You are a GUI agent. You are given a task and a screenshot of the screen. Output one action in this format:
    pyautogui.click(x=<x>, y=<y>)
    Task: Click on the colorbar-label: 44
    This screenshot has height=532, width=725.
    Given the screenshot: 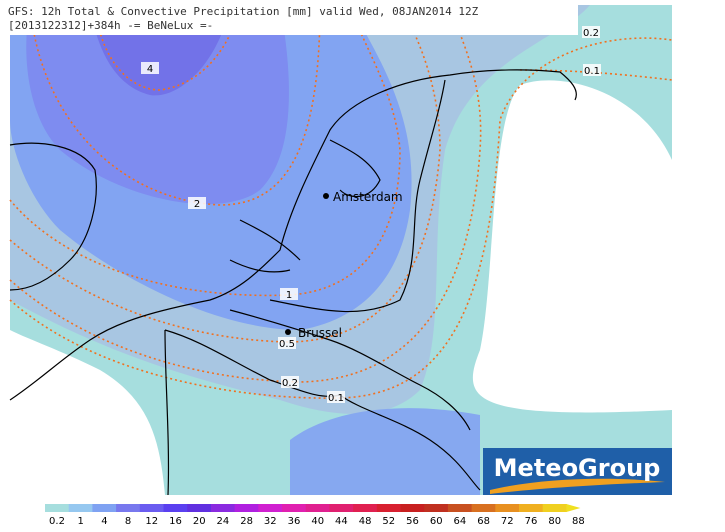 What is the action you would take?
    pyautogui.click(x=341, y=521)
    